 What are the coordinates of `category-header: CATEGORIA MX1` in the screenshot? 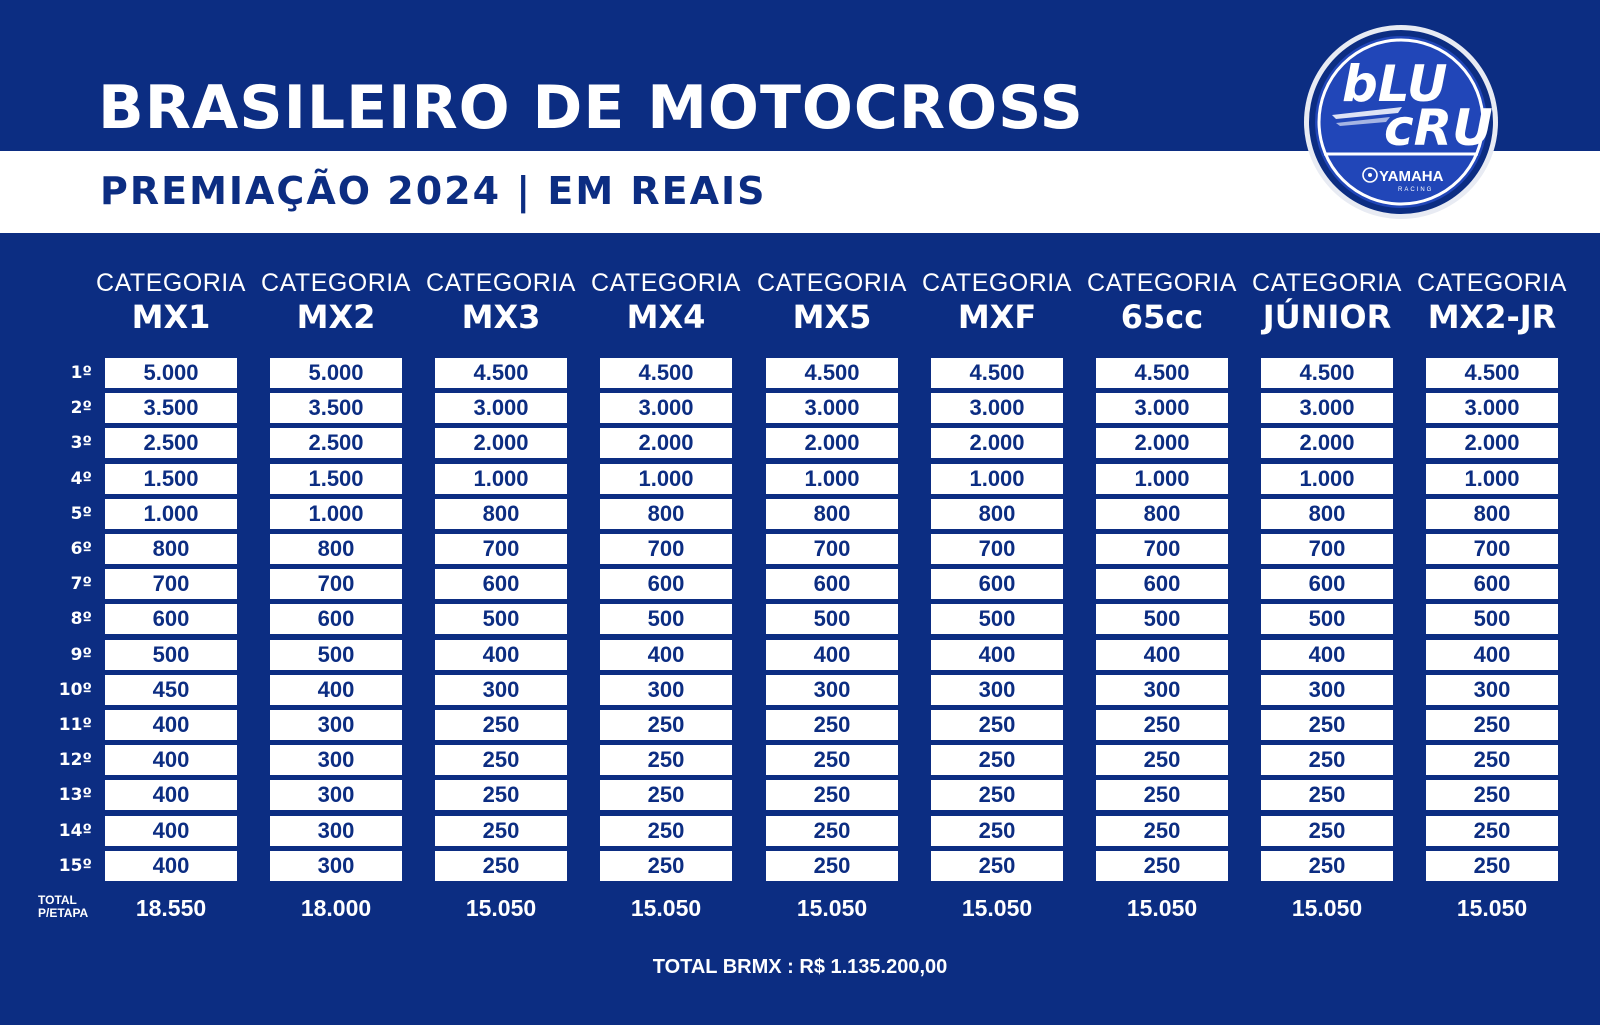 It's located at (171, 302).